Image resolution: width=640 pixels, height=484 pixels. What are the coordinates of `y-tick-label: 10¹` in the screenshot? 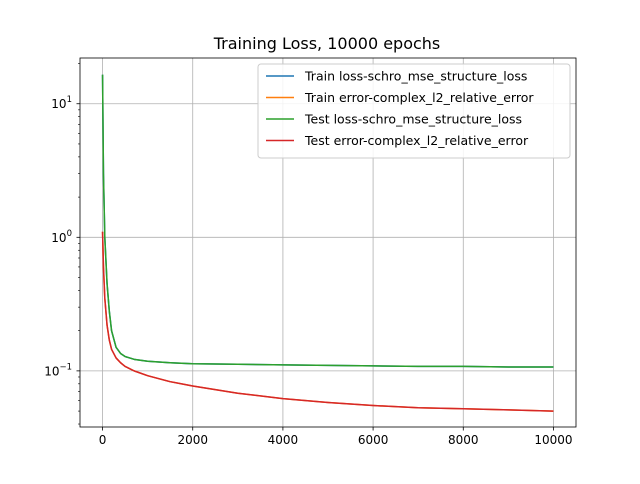 It's located at (61, 103).